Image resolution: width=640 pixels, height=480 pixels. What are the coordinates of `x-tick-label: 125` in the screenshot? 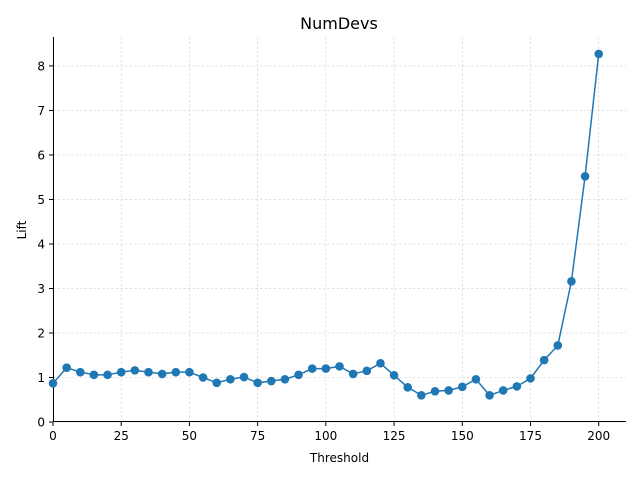 It's located at (394, 436).